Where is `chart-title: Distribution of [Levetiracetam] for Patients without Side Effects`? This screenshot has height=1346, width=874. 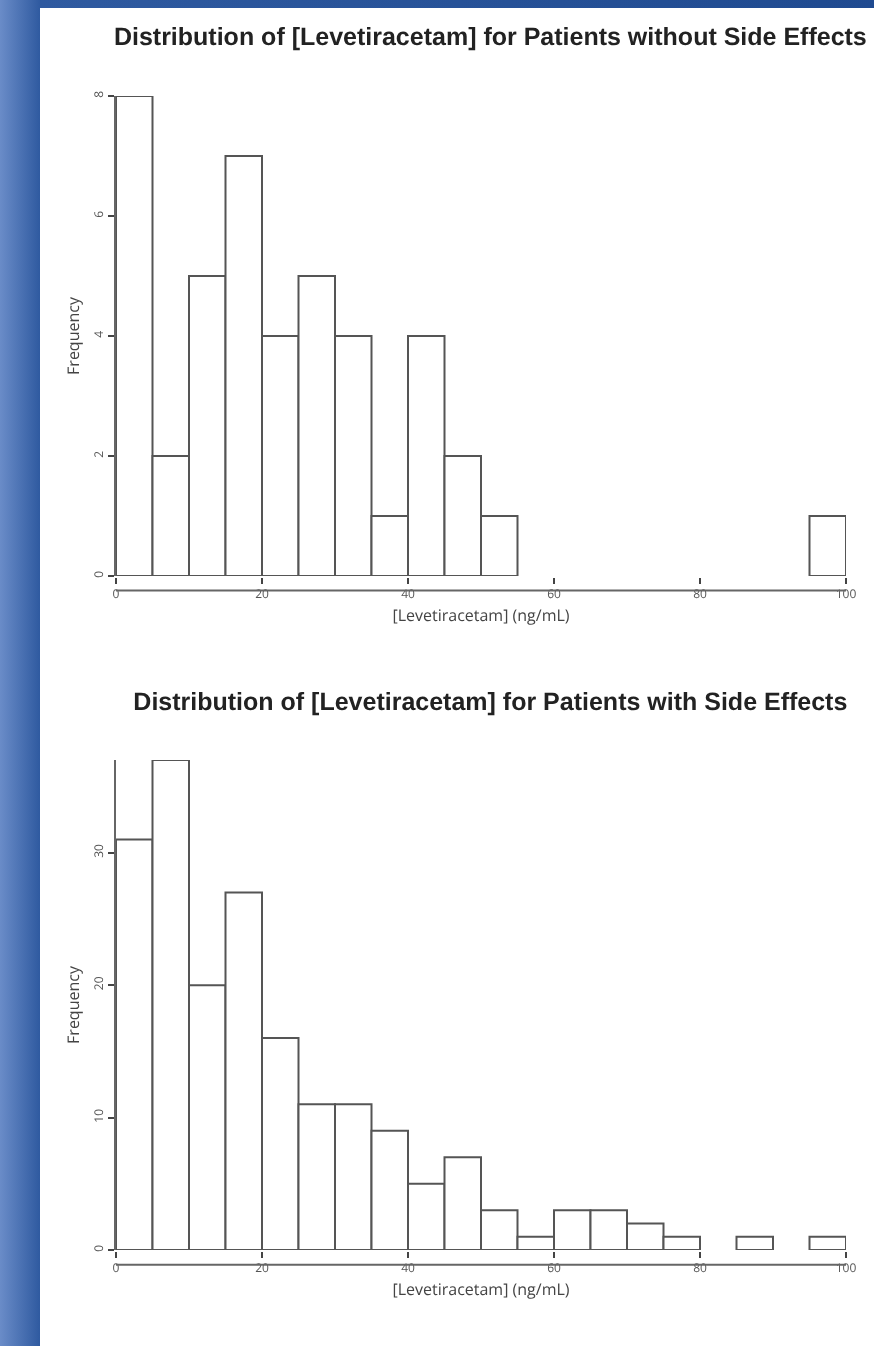 chart-title: Distribution of [Levetiracetam] for Patients without Side Effects is located at coordinates (490, 37).